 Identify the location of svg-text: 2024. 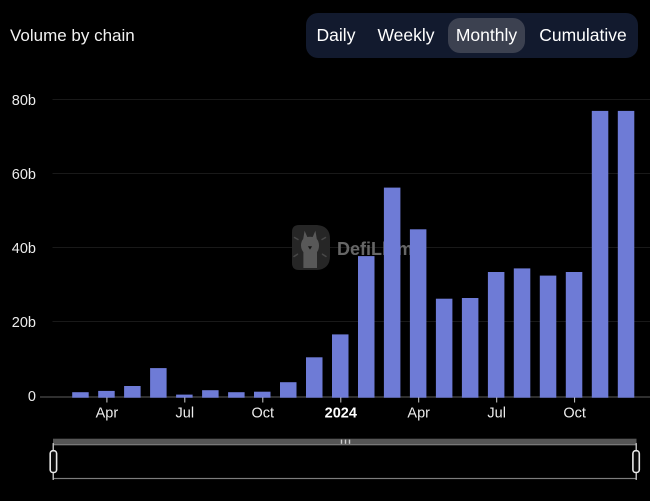
(341, 414).